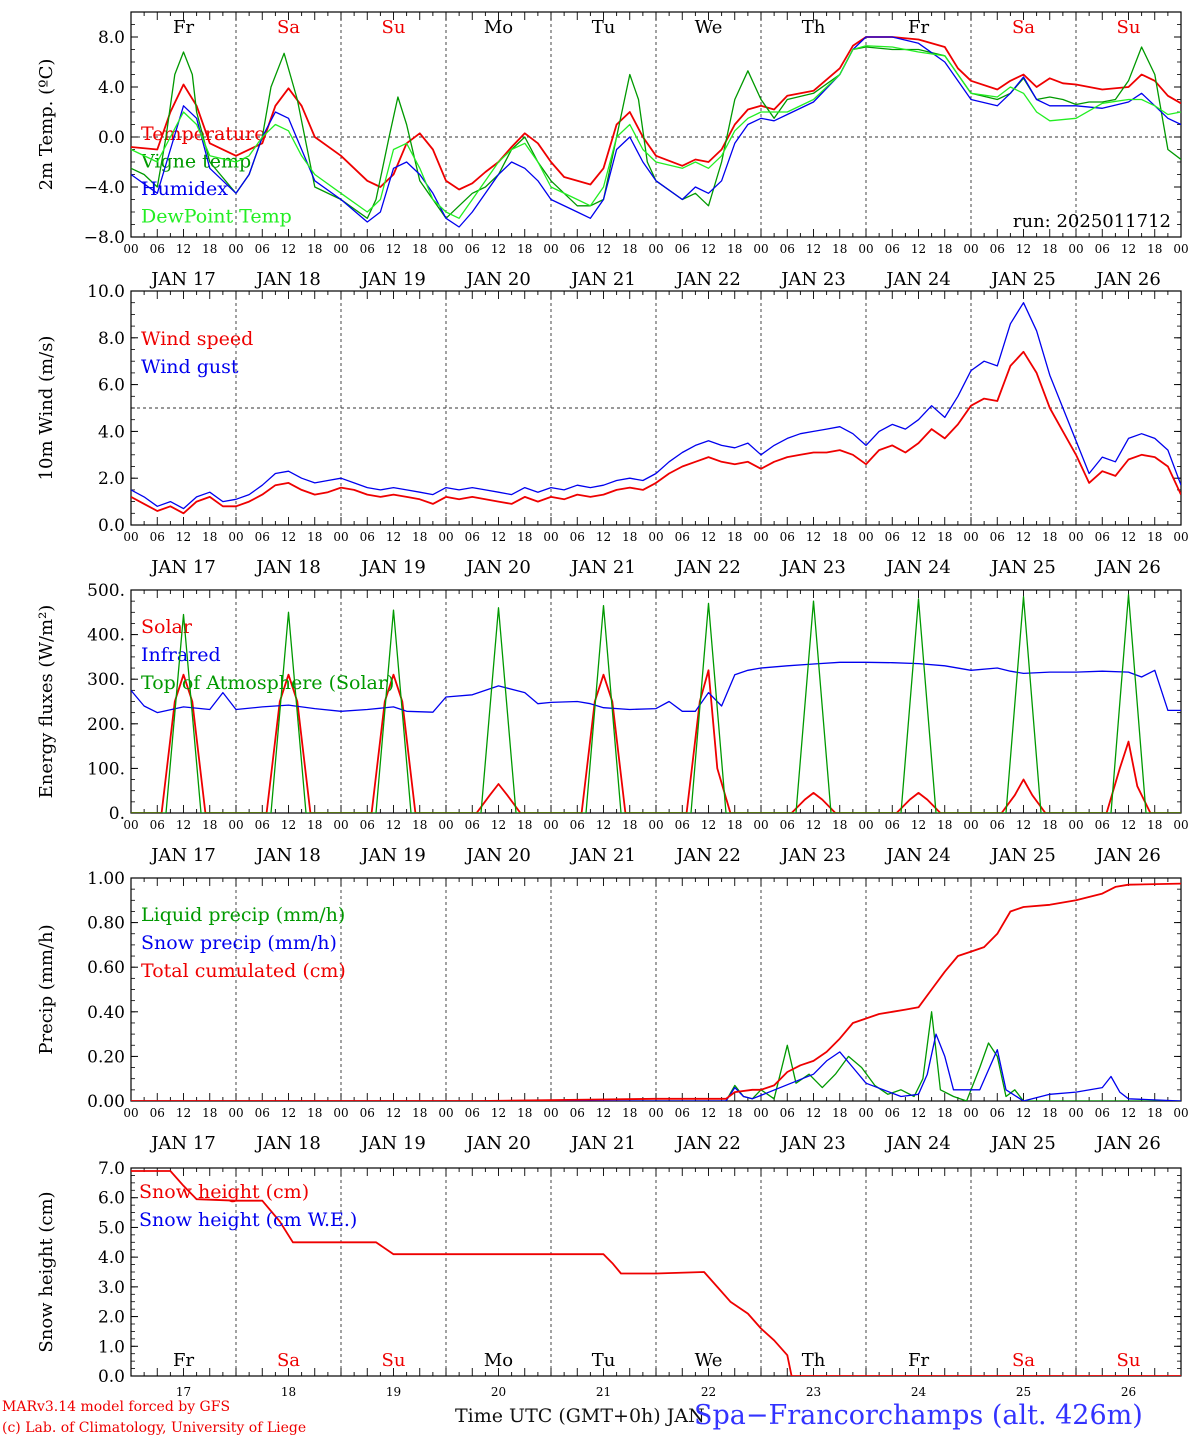 This screenshot has width=1194, height=1440. What do you see at coordinates (111, 38) in the screenshot?
I see `y-tick-label: 8.0` at bounding box center [111, 38].